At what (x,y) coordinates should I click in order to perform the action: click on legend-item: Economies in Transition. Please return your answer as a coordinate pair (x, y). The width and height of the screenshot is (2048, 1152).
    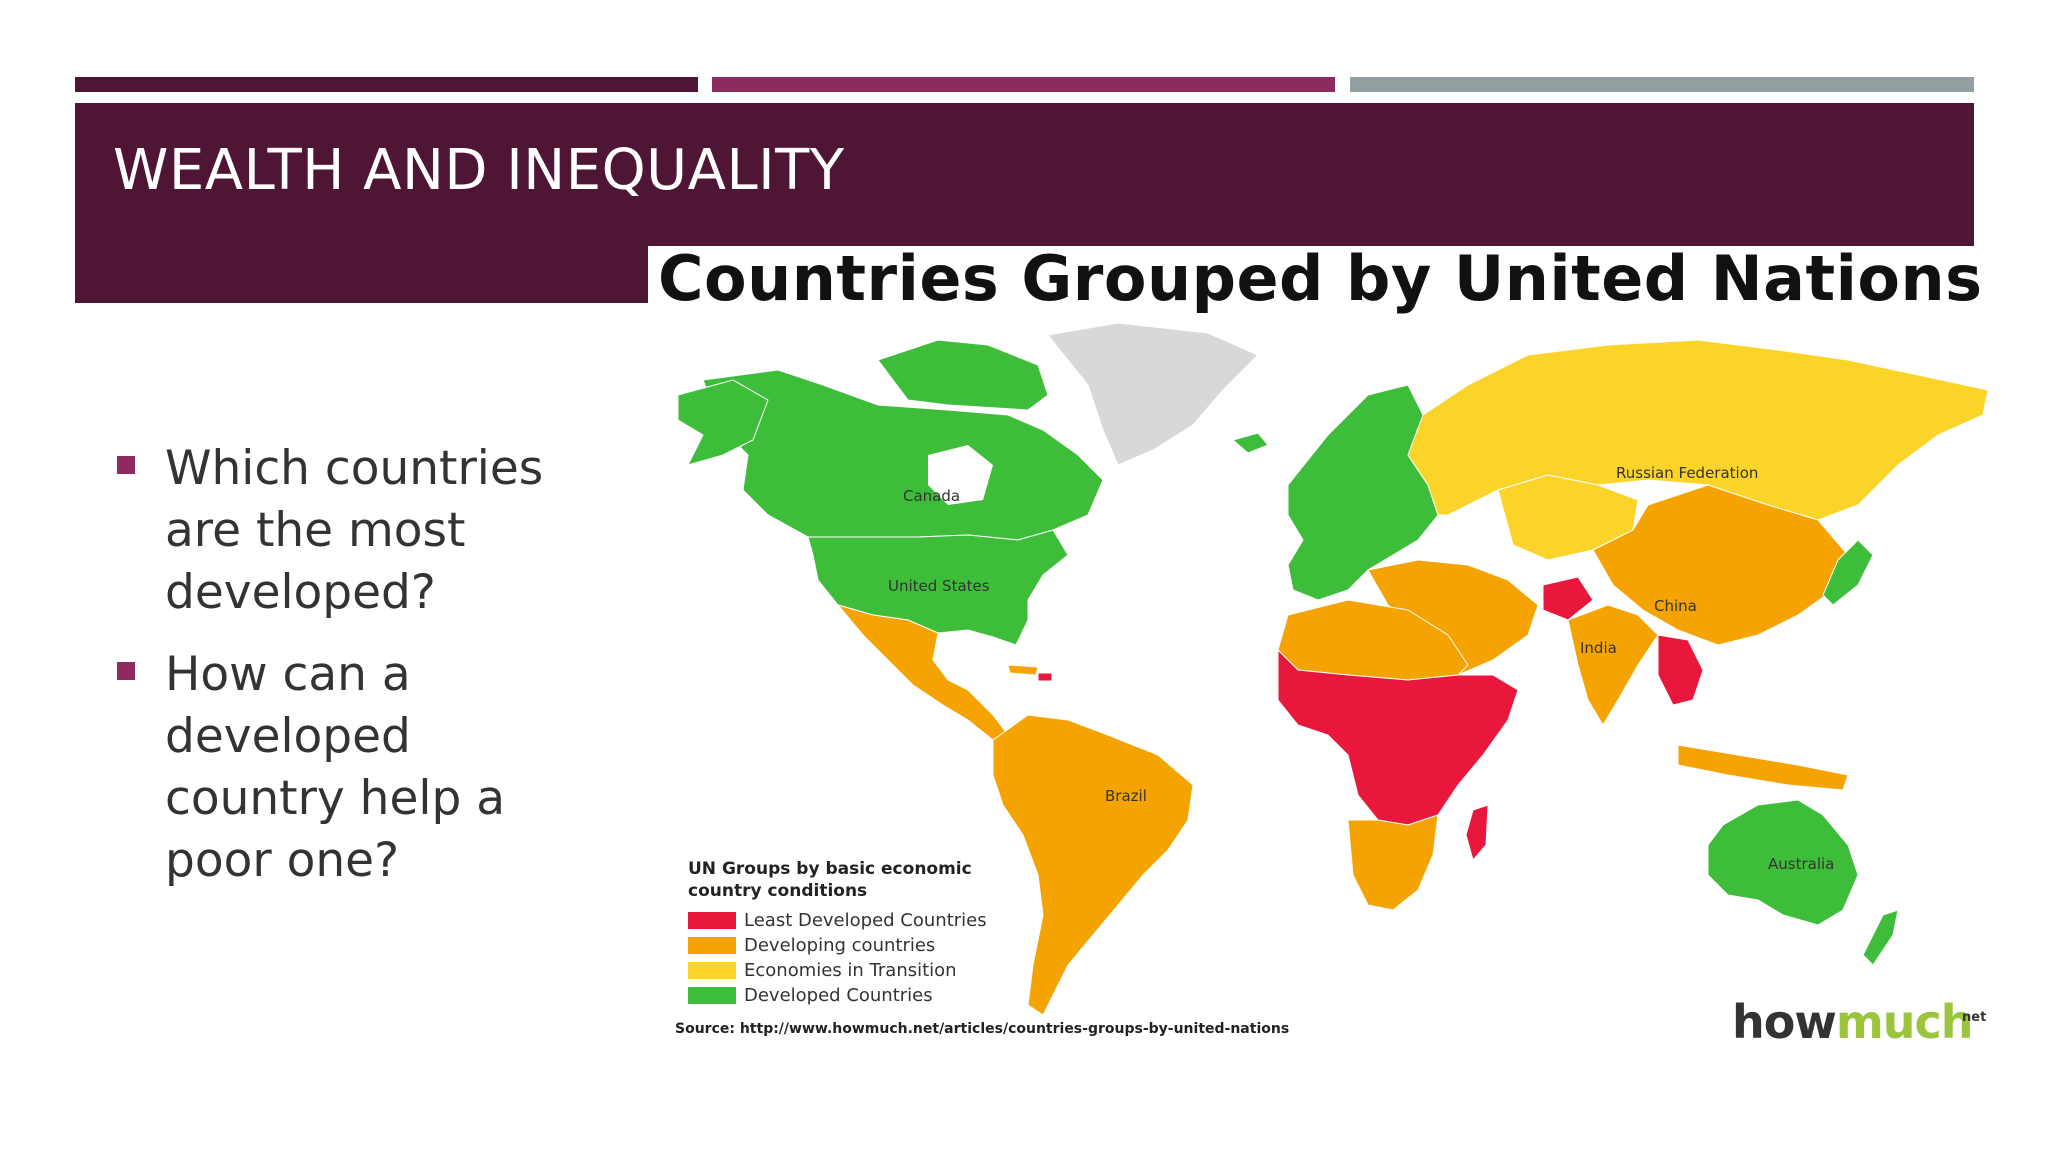
    Looking at the image, I should click on (848, 970).